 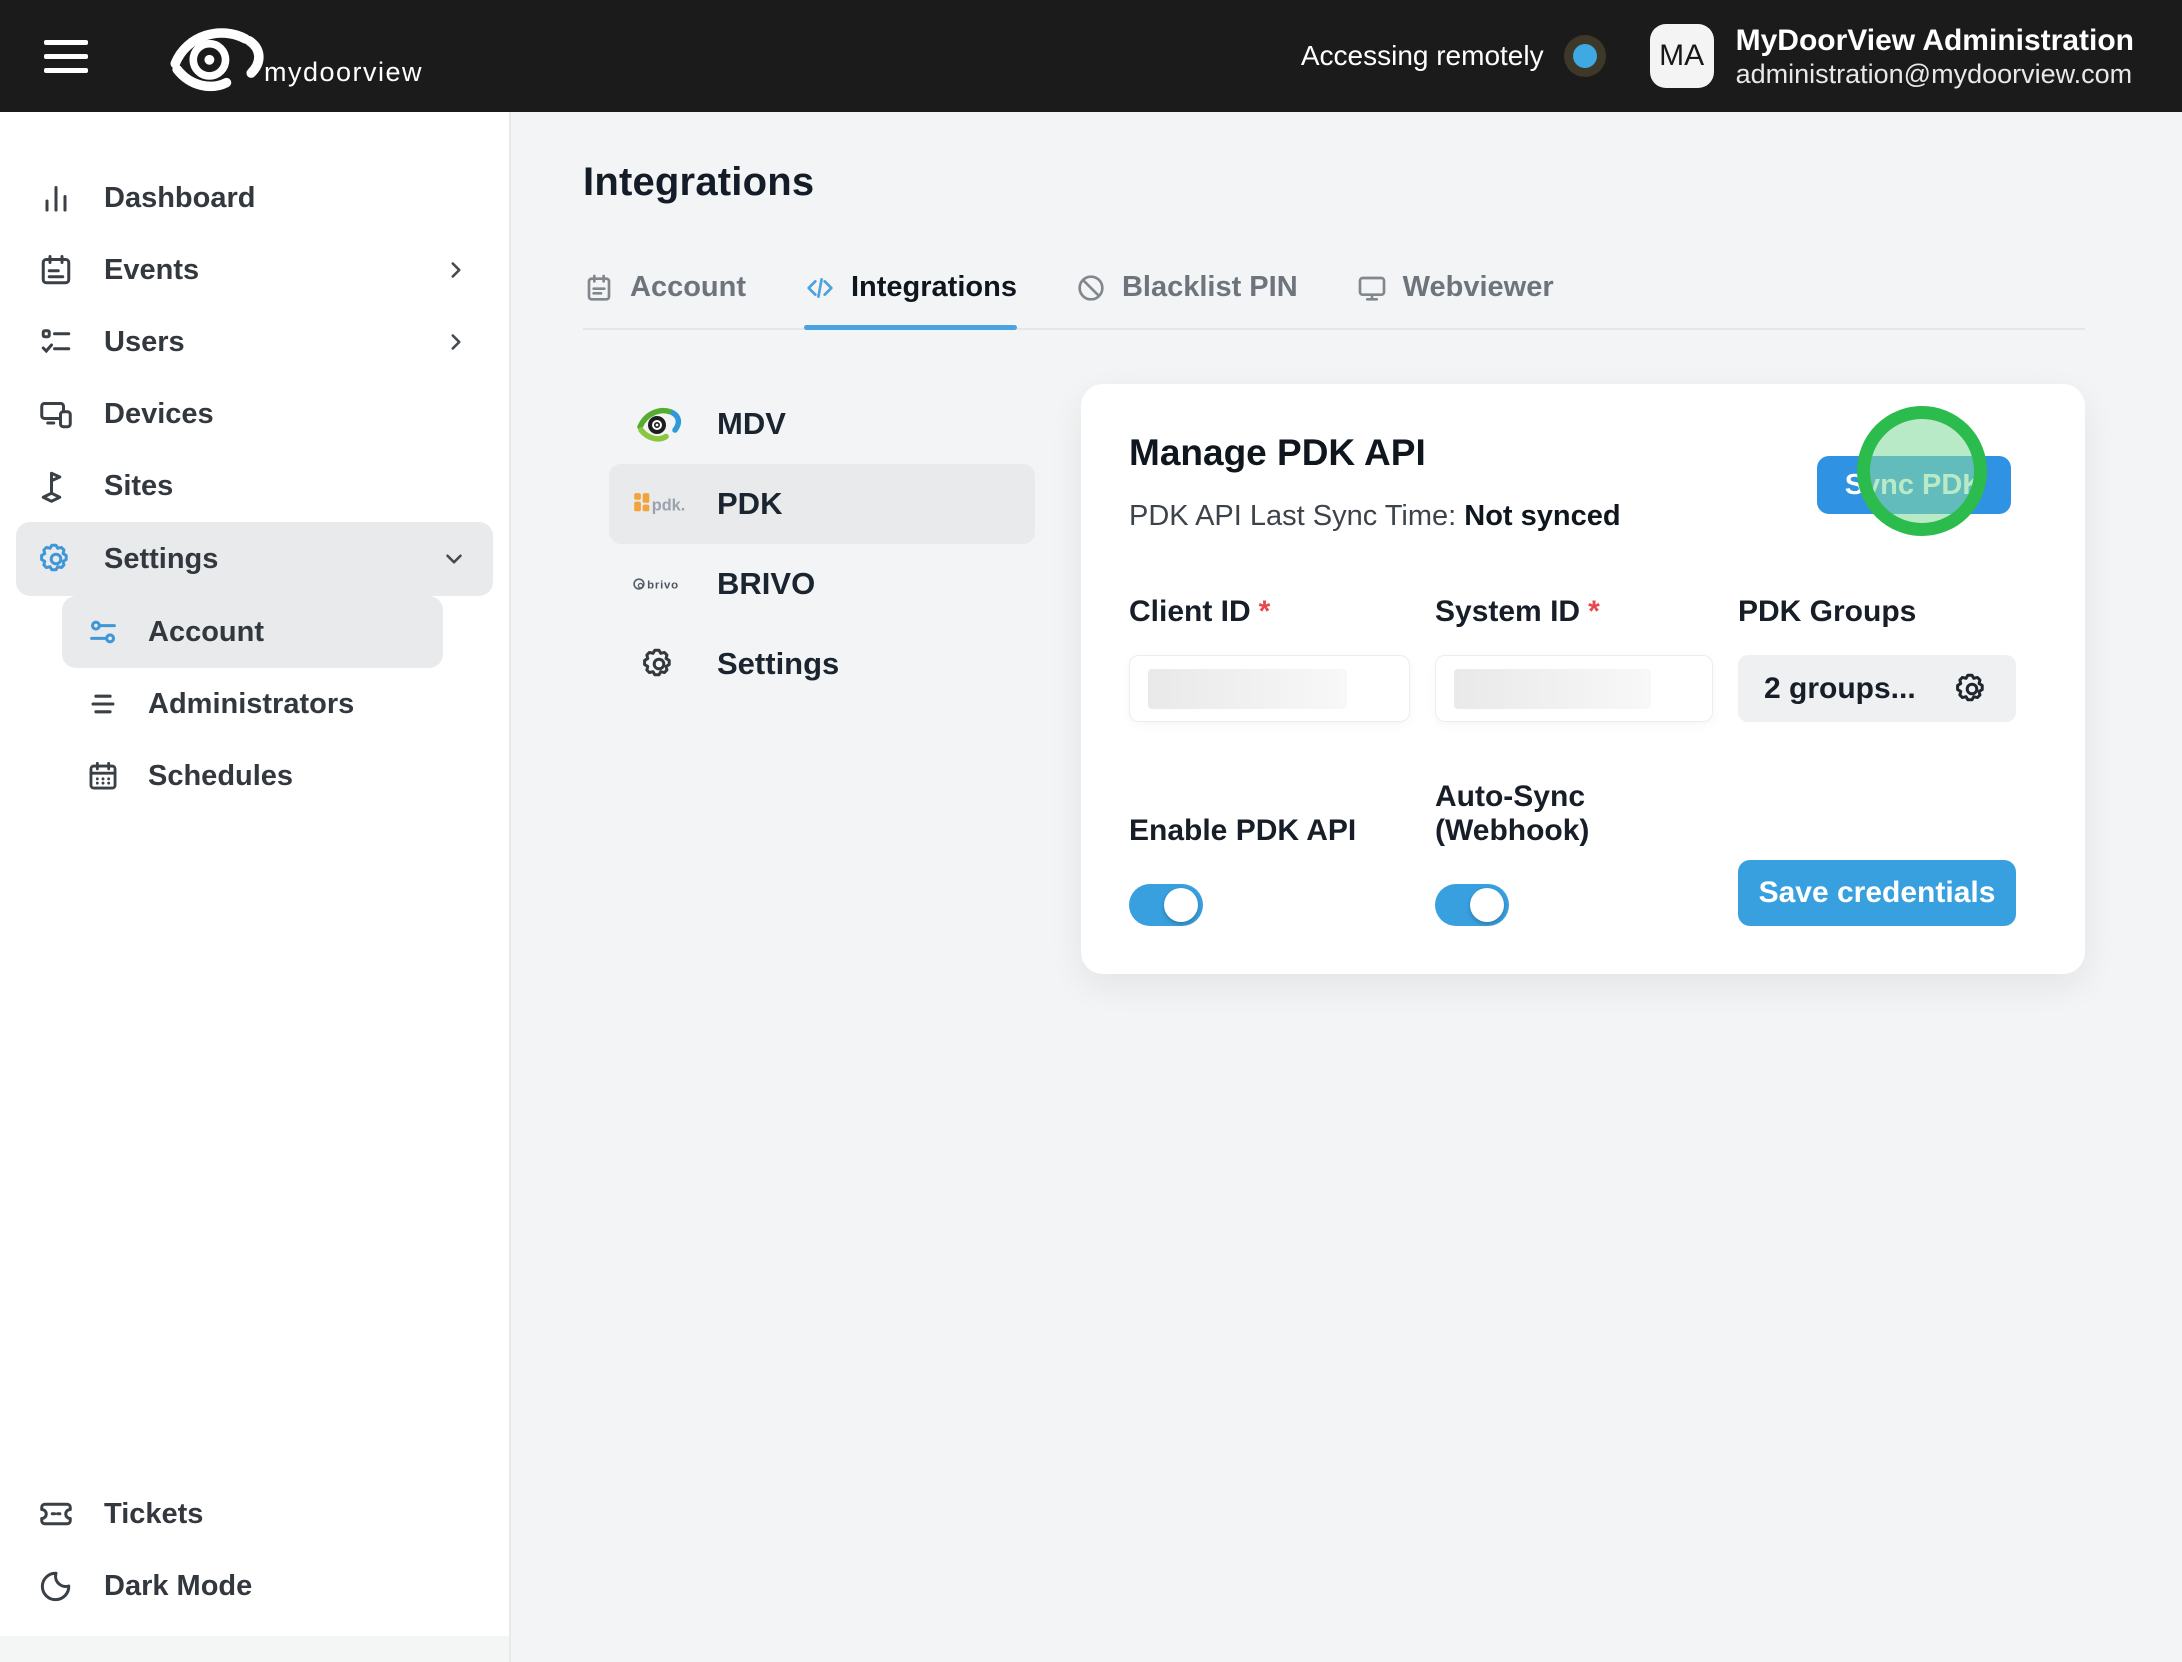 I want to click on sidebar-item-label: Dashboard, so click(x=180, y=197).